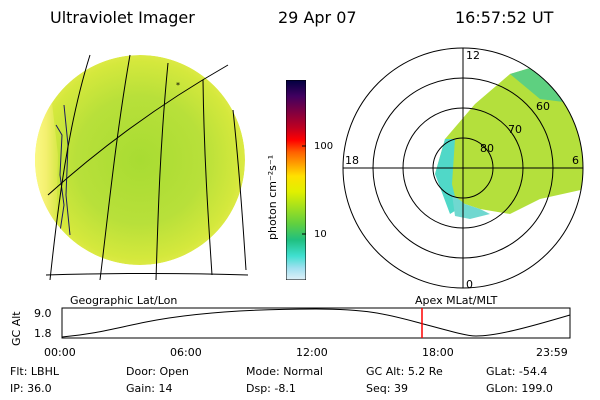 This screenshot has width=600, height=400. Describe the element at coordinates (285, 388) in the screenshot. I see `status-dsp-value: -8.1` at that location.